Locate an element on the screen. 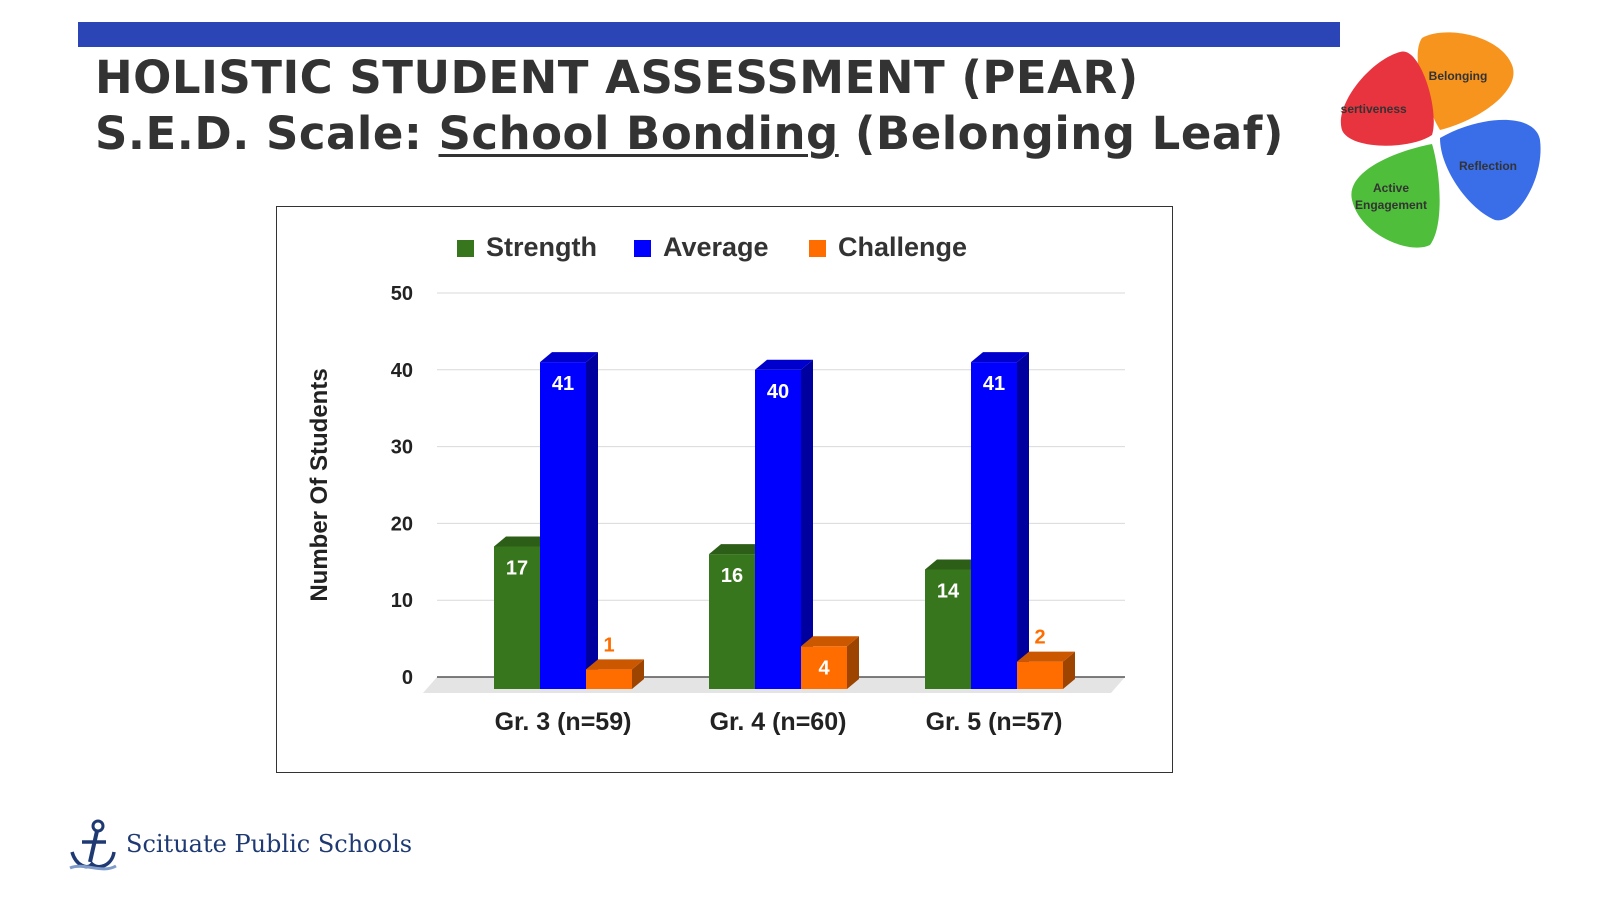  data-label: 17 is located at coordinates (517, 568).